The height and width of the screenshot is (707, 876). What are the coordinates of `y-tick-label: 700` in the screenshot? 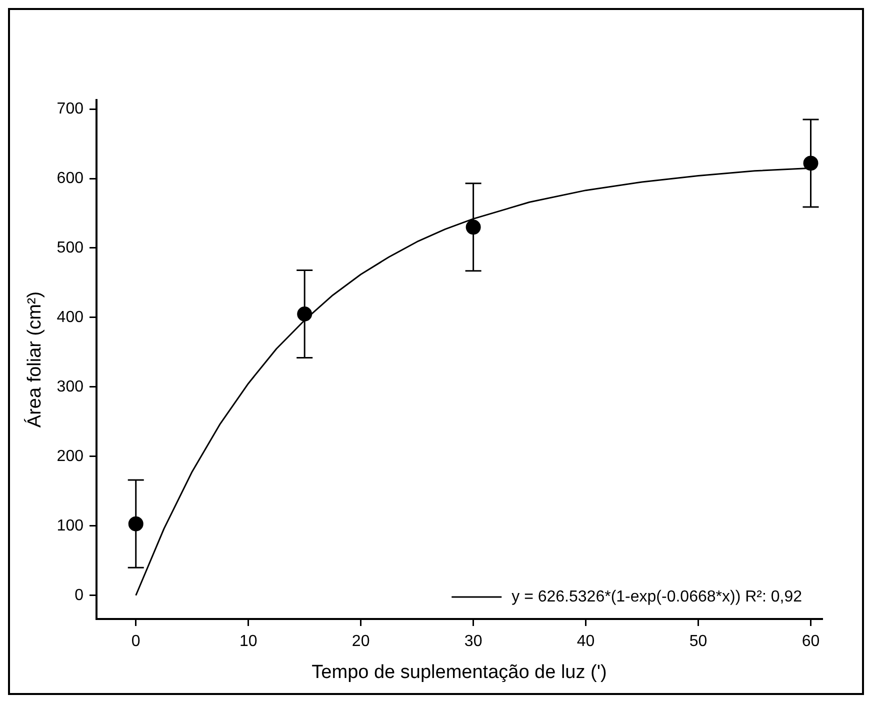 It's located at (70, 109).